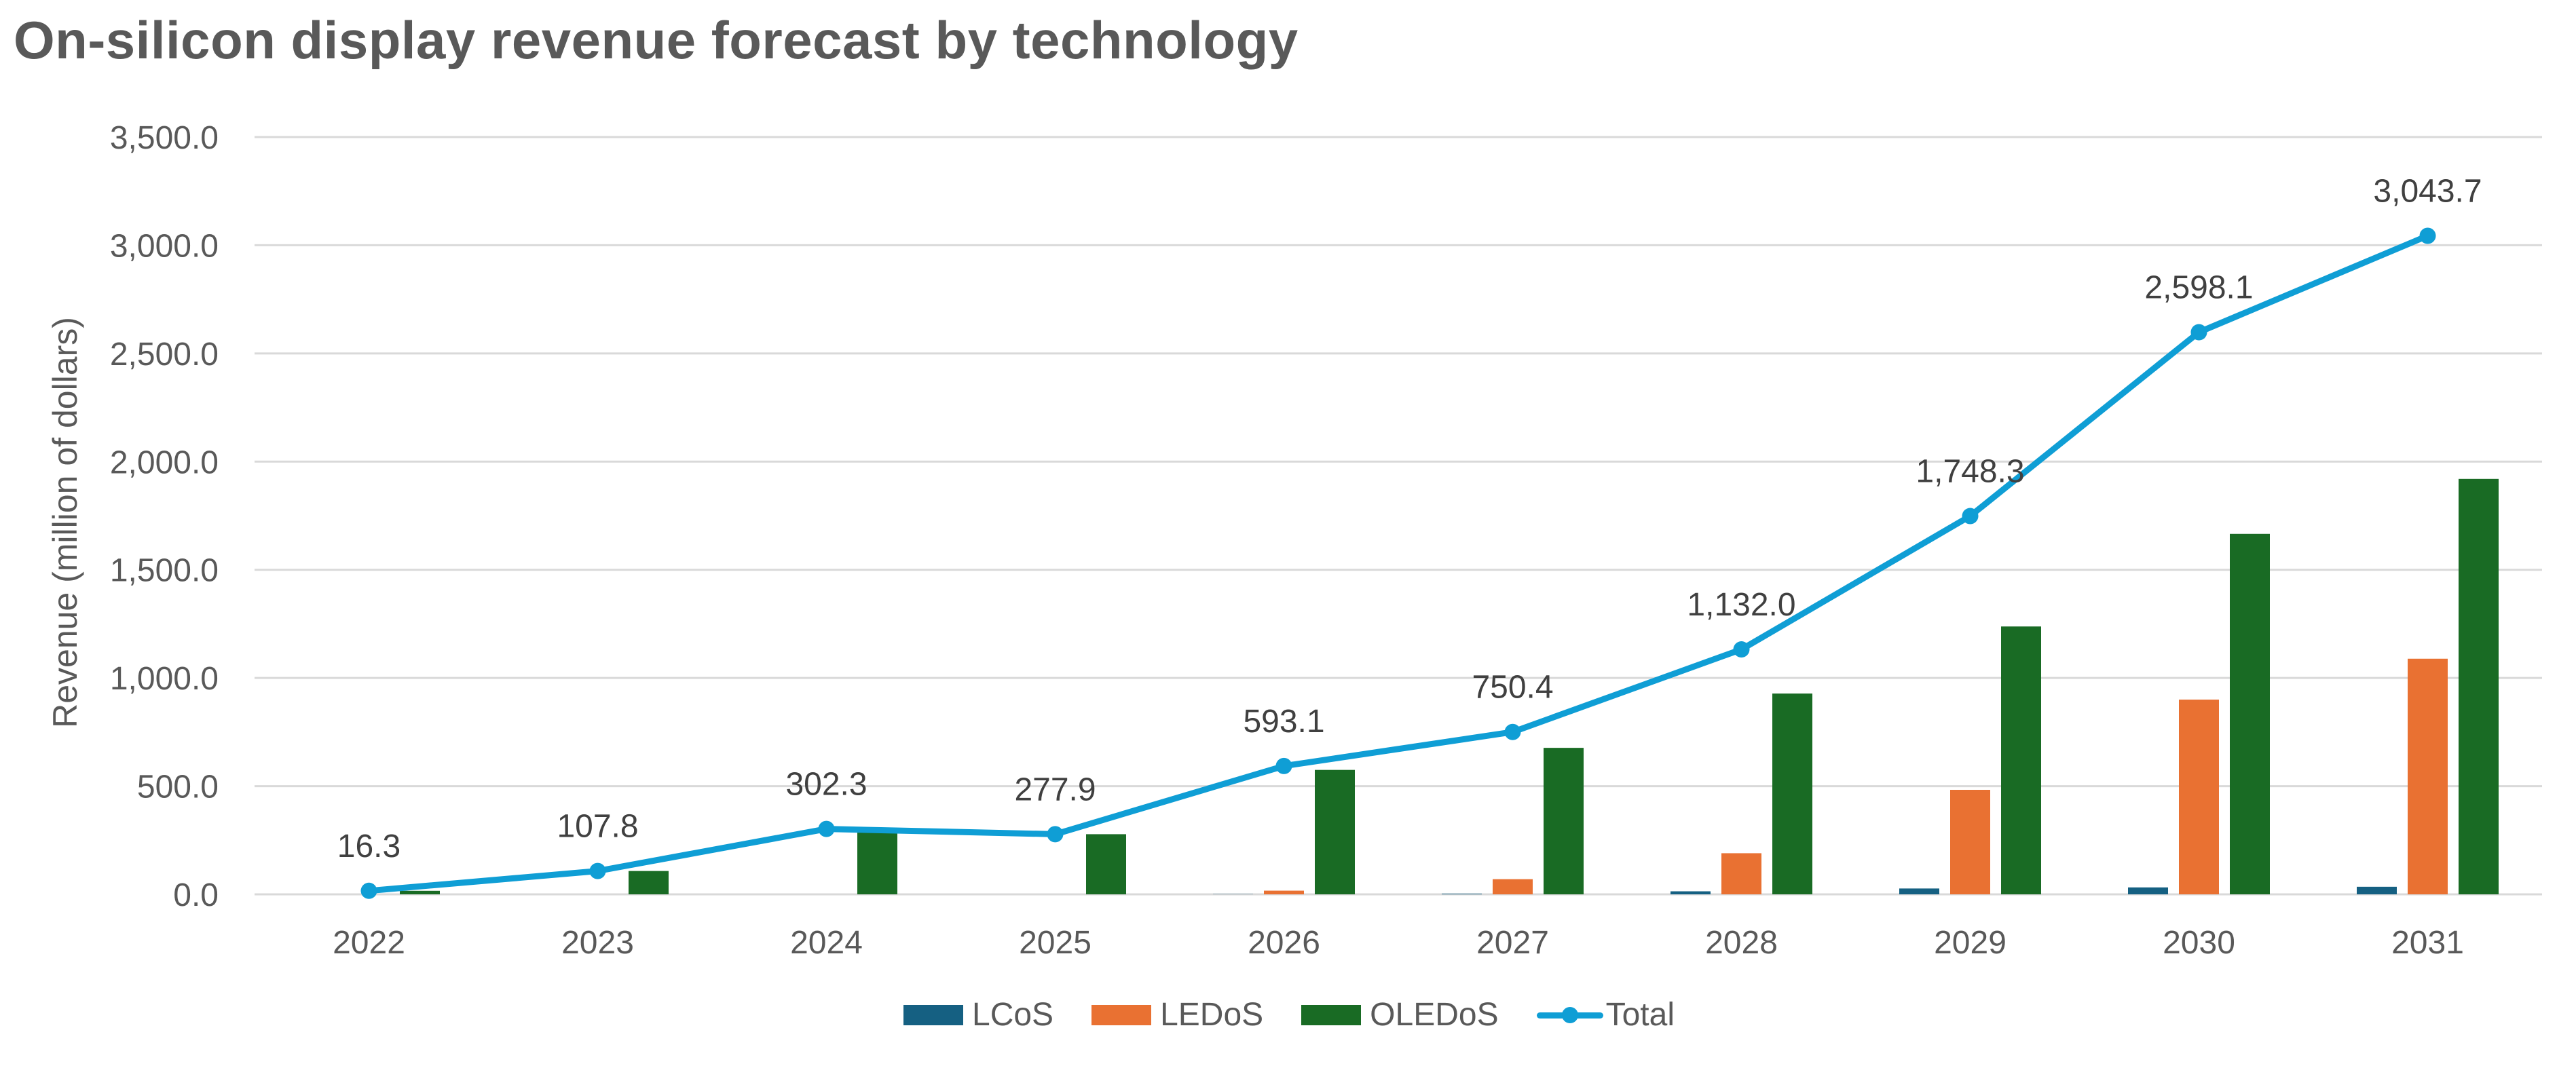 The image size is (2576, 1066). What do you see at coordinates (1513, 943) in the screenshot?
I see `x-tick-label: 2027` at bounding box center [1513, 943].